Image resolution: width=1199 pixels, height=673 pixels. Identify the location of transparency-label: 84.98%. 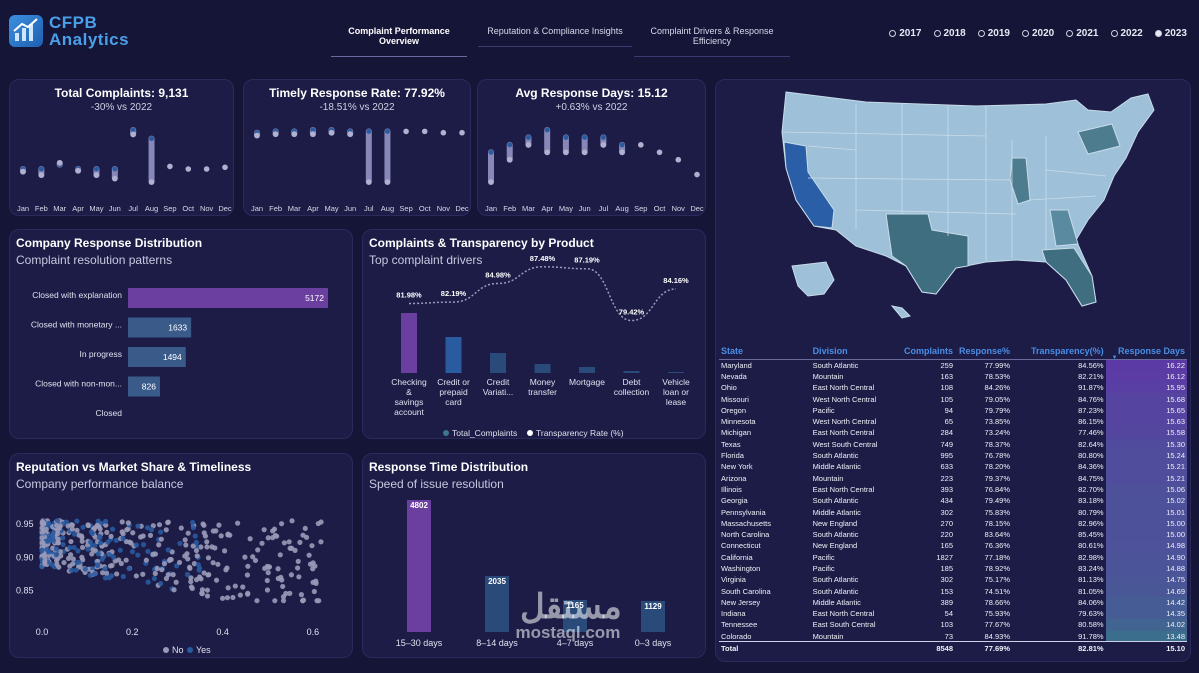
(498, 274).